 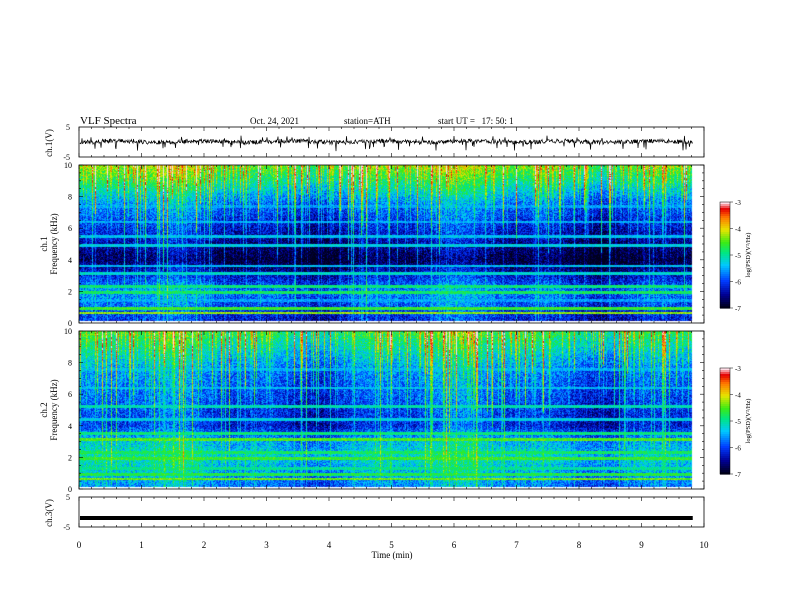 I want to click on colorbar-tick-label: -3, so click(x=738, y=203).